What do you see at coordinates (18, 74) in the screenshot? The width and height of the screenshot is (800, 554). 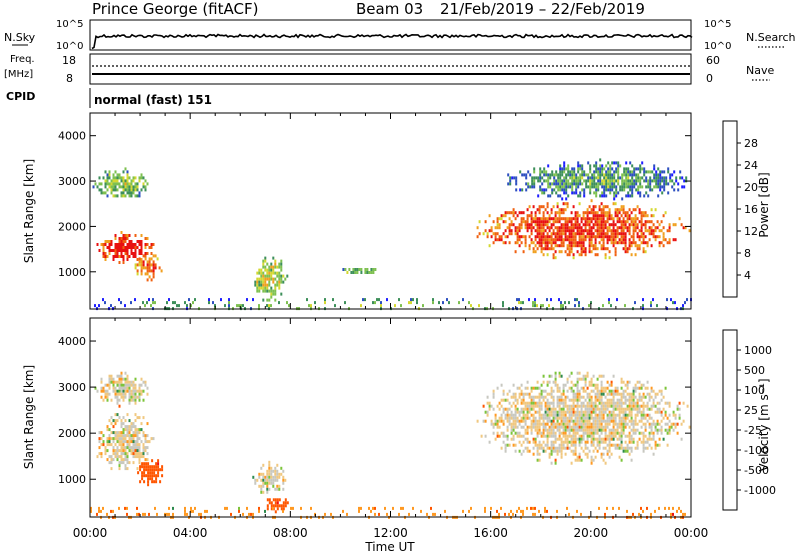 I see `freq-unit: [MHz]` at bounding box center [18, 74].